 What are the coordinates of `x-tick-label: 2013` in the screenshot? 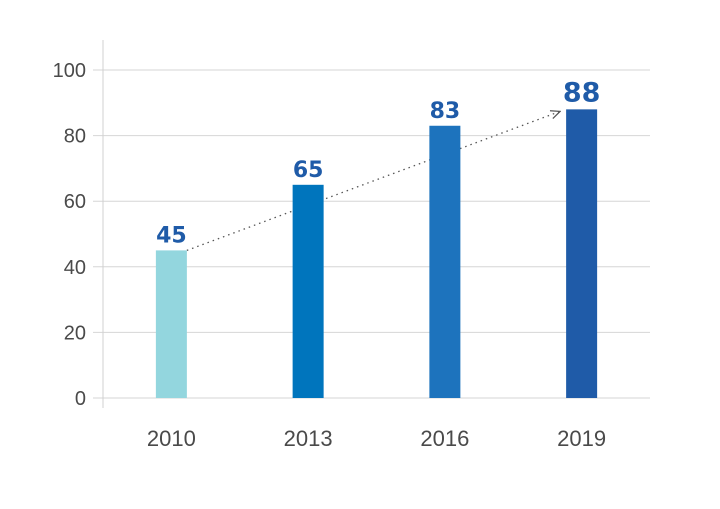 It's located at (308, 438).